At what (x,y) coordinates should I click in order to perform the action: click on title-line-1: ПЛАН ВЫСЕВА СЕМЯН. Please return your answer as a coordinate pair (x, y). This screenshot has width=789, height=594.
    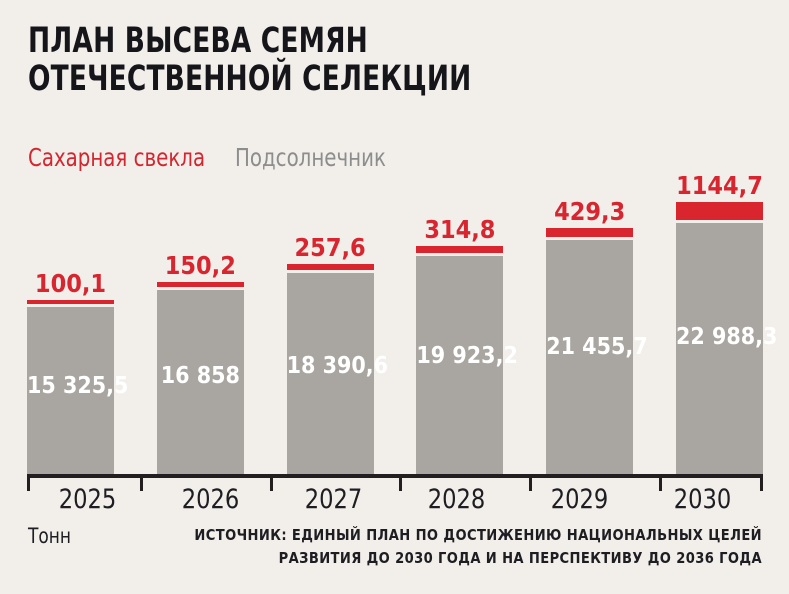
    Looking at the image, I should click on (198, 41).